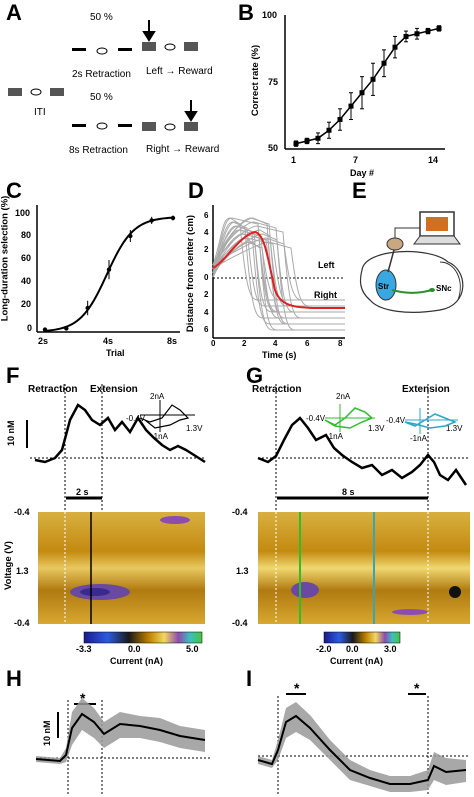  I want to click on g-cv1-right: 1.3V, so click(376, 428).